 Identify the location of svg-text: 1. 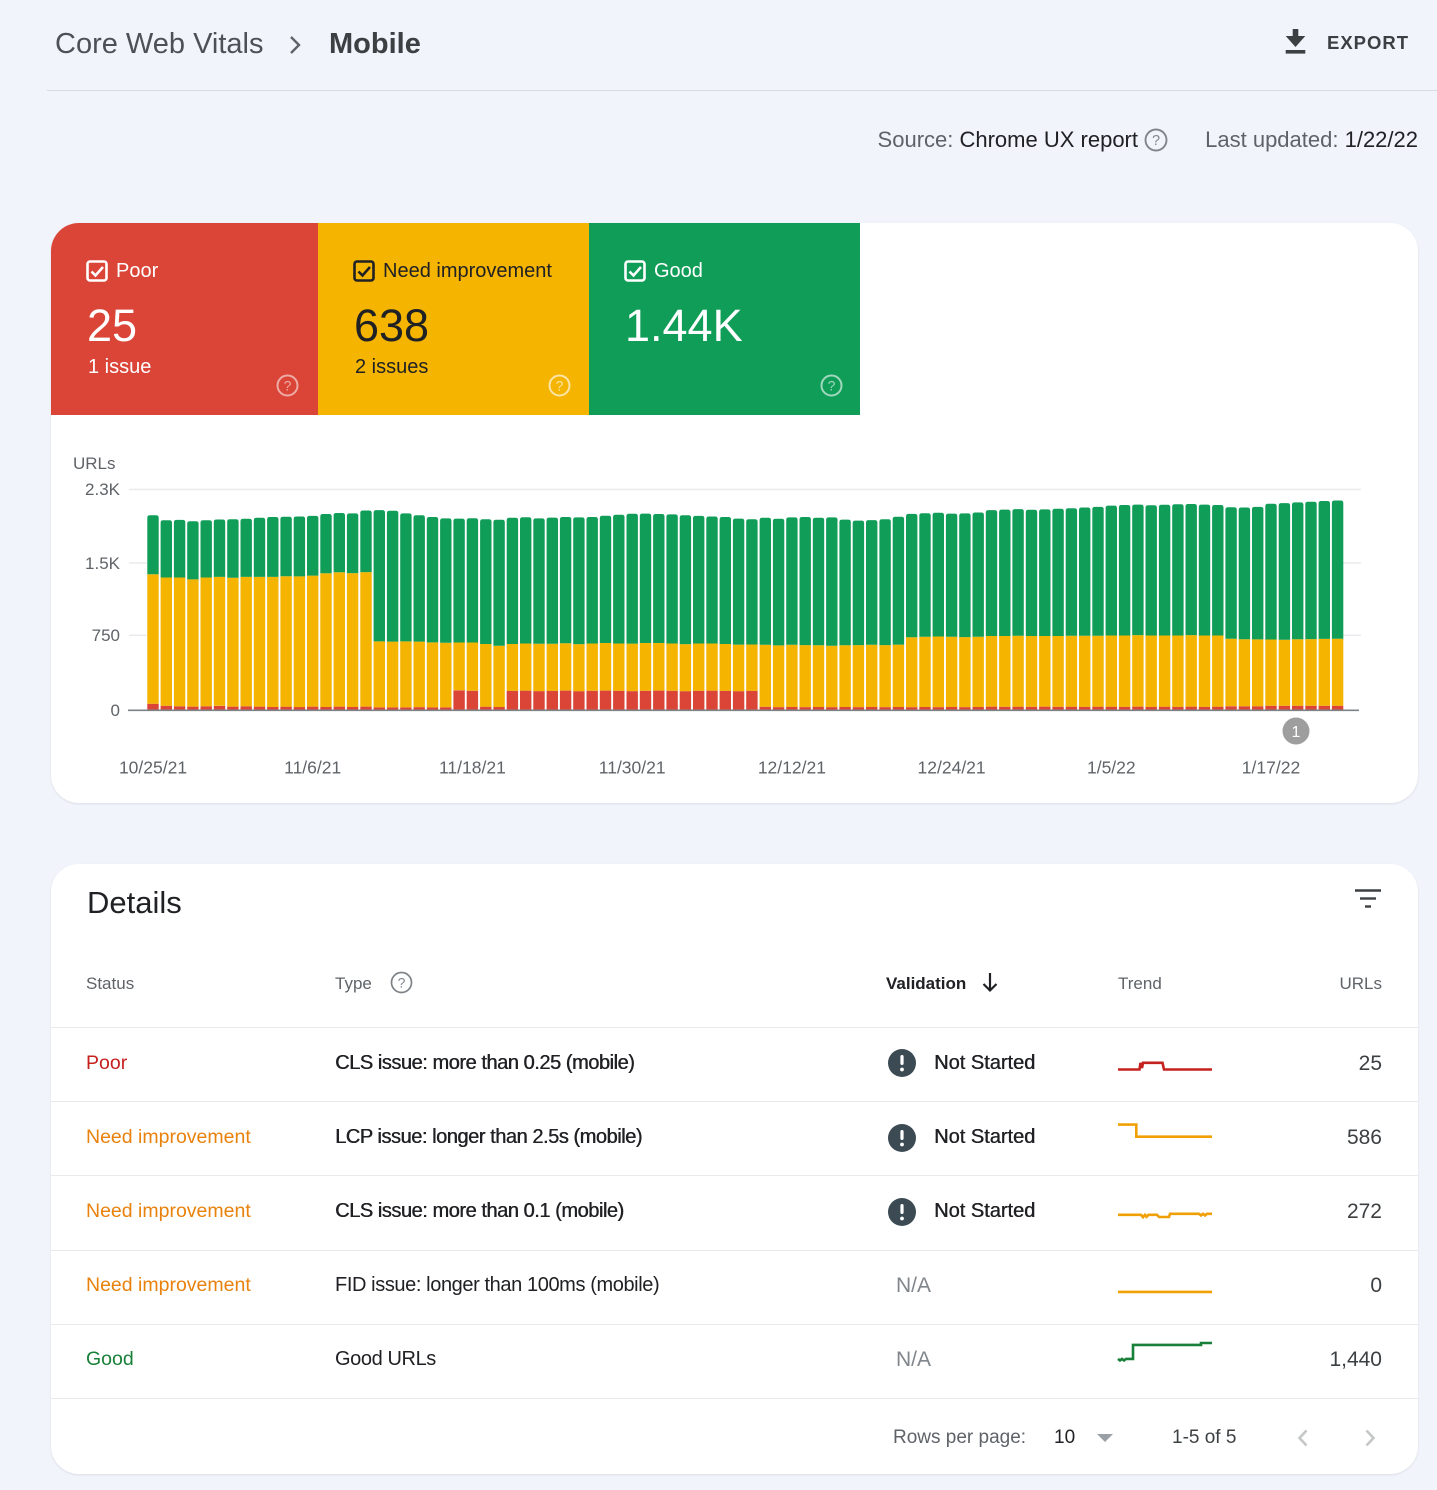
(1296, 732).